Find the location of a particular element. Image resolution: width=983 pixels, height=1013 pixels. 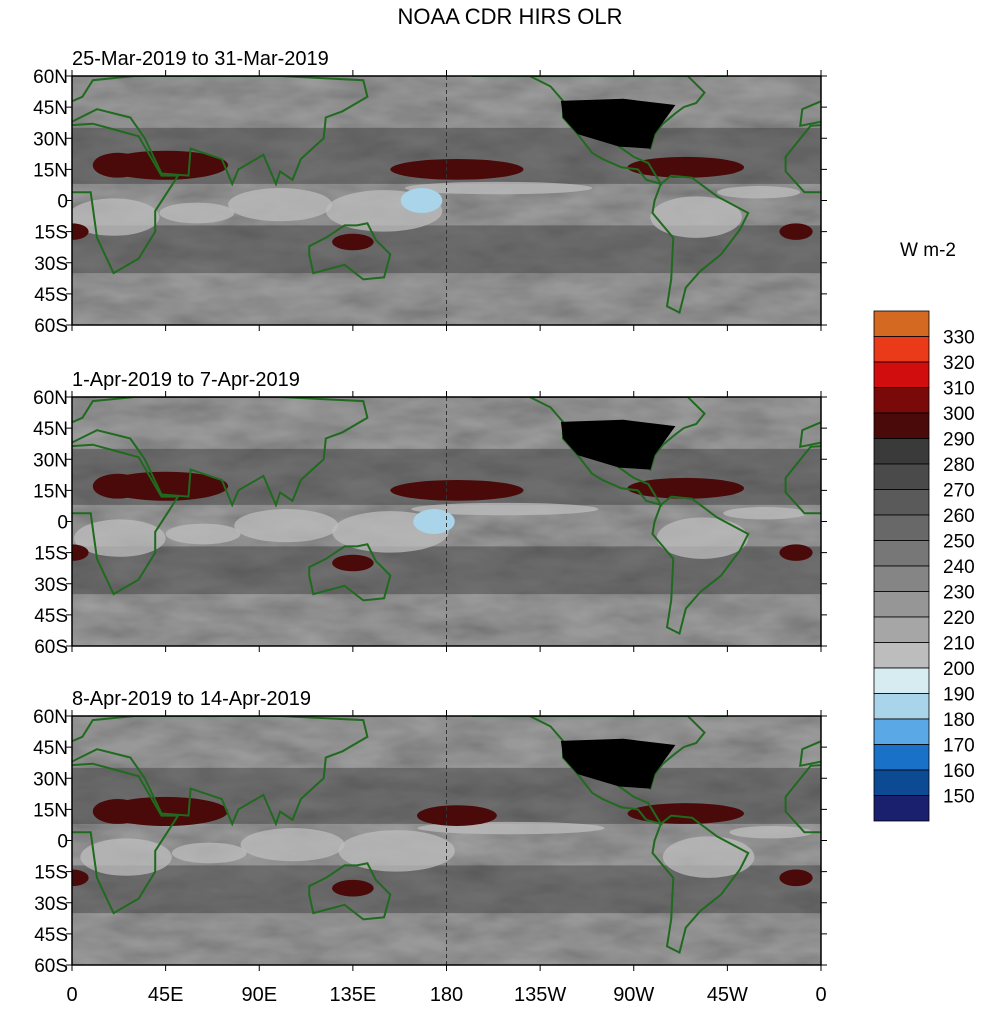

panel-subtitle: 8-Apr-2019 to 14-Apr-2019 is located at coordinates (191, 699).